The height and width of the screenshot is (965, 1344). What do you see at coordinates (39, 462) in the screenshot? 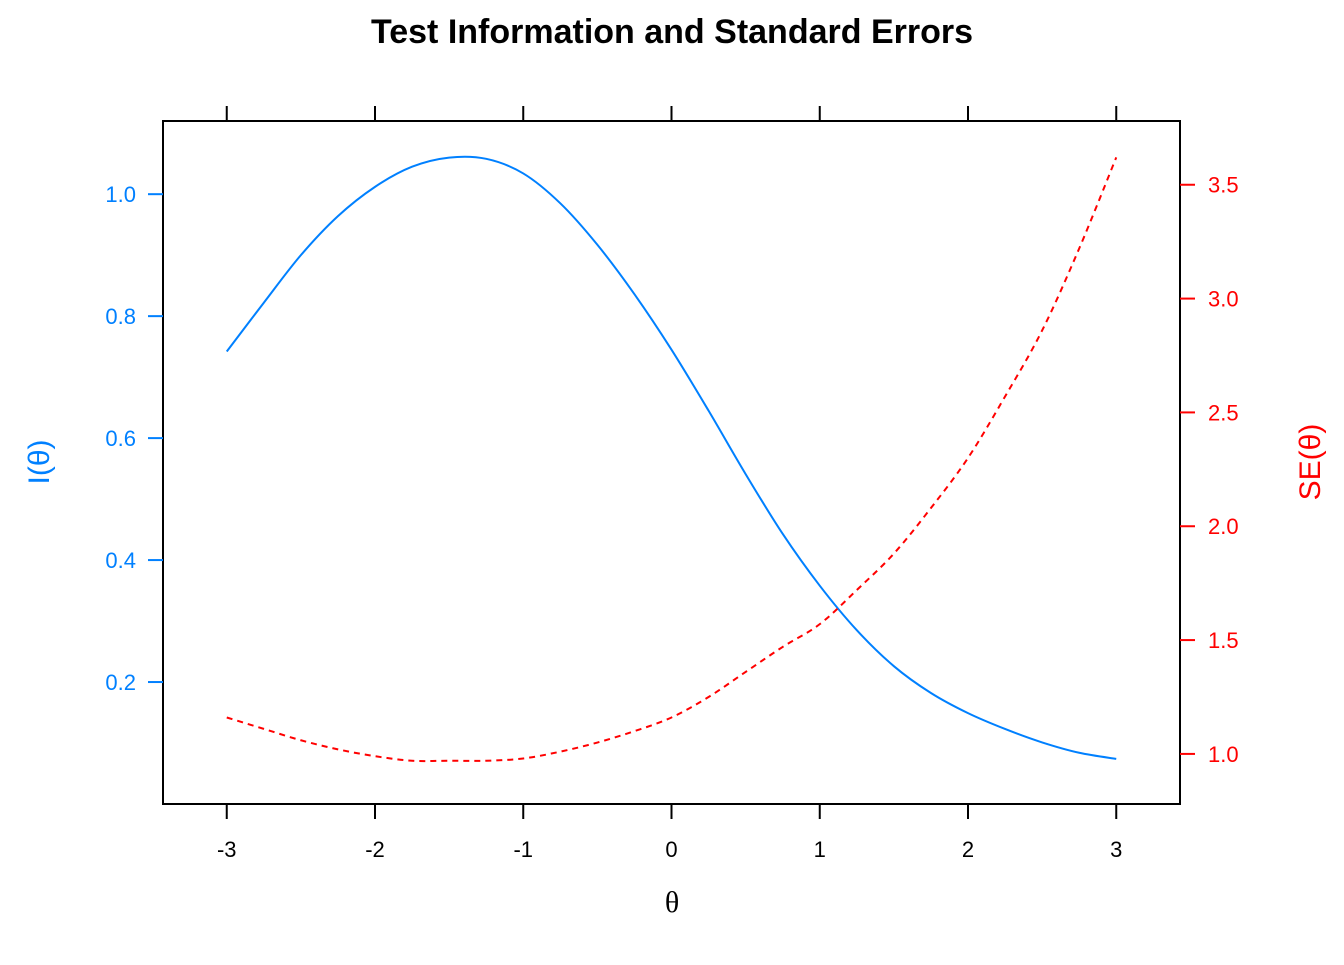
I see `y-axis-left-title: I(θ)` at bounding box center [39, 462].